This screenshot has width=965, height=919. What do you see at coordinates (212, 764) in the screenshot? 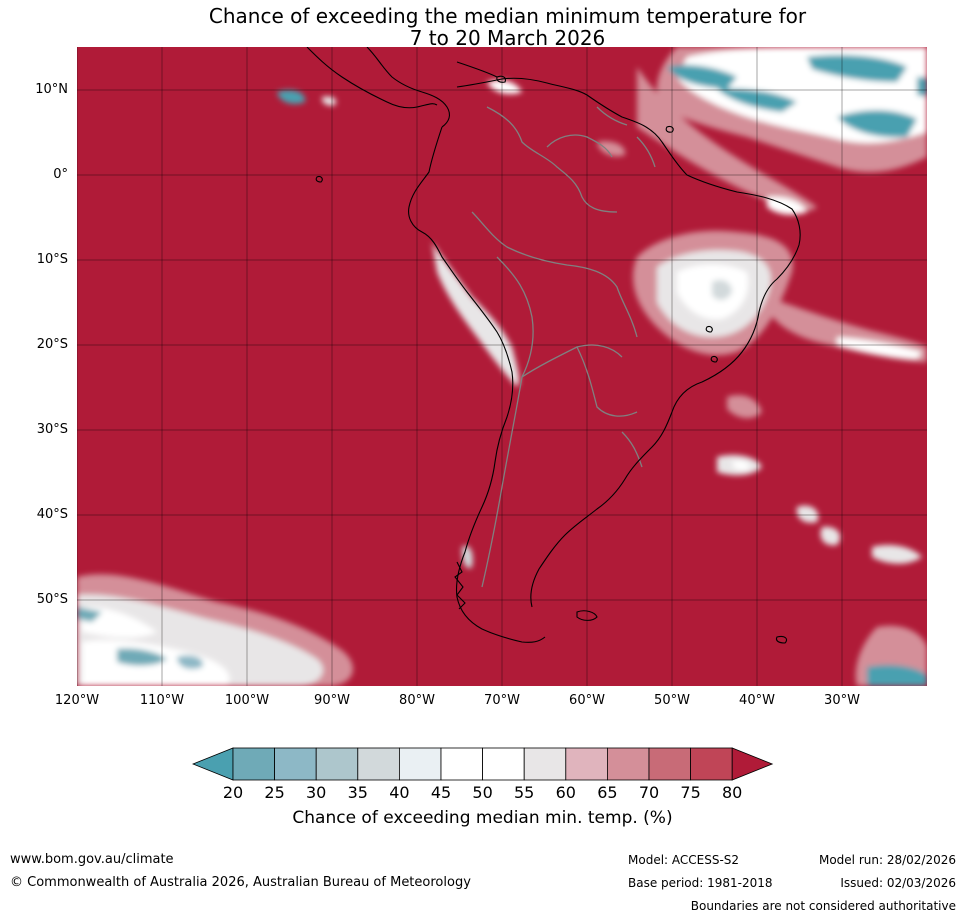
I see `colorbar-extend-low` at bounding box center [212, 764].